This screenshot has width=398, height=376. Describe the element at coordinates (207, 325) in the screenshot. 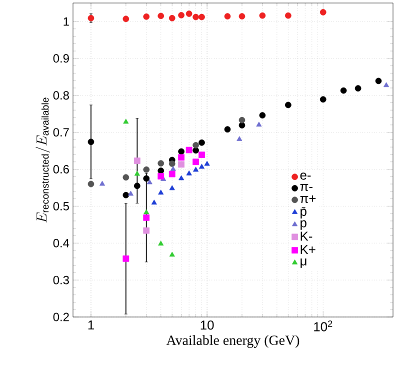

I see `x-tick-label: 10` at that location.